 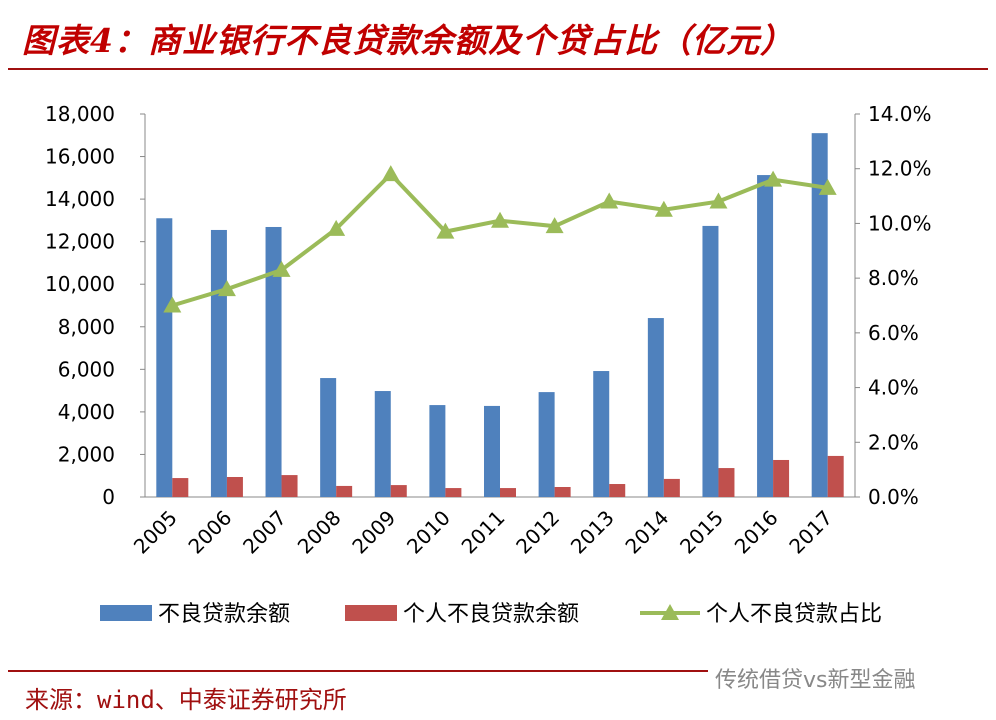 I want to click on x-tick-label: 2014, so click(x=646, y=532).